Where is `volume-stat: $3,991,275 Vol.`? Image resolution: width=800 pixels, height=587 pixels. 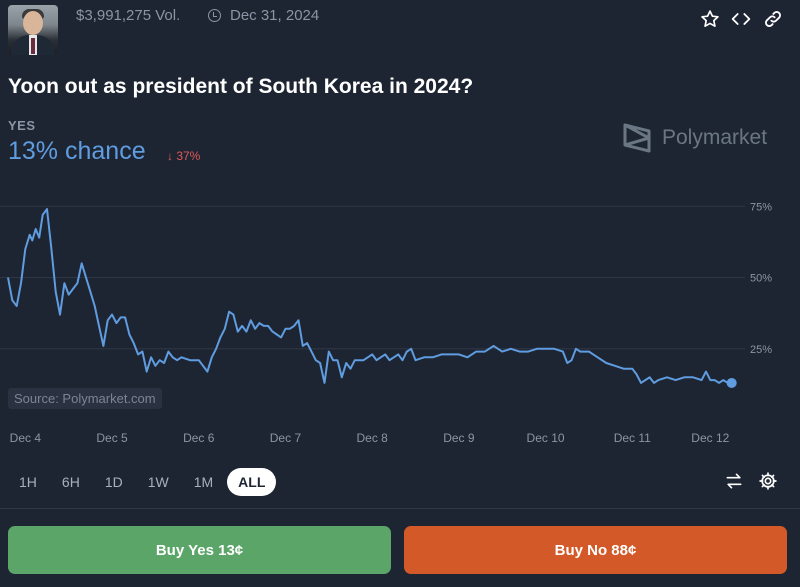 volume-stat: $3,991,275 Vol. is located at coordinates (128, 15).